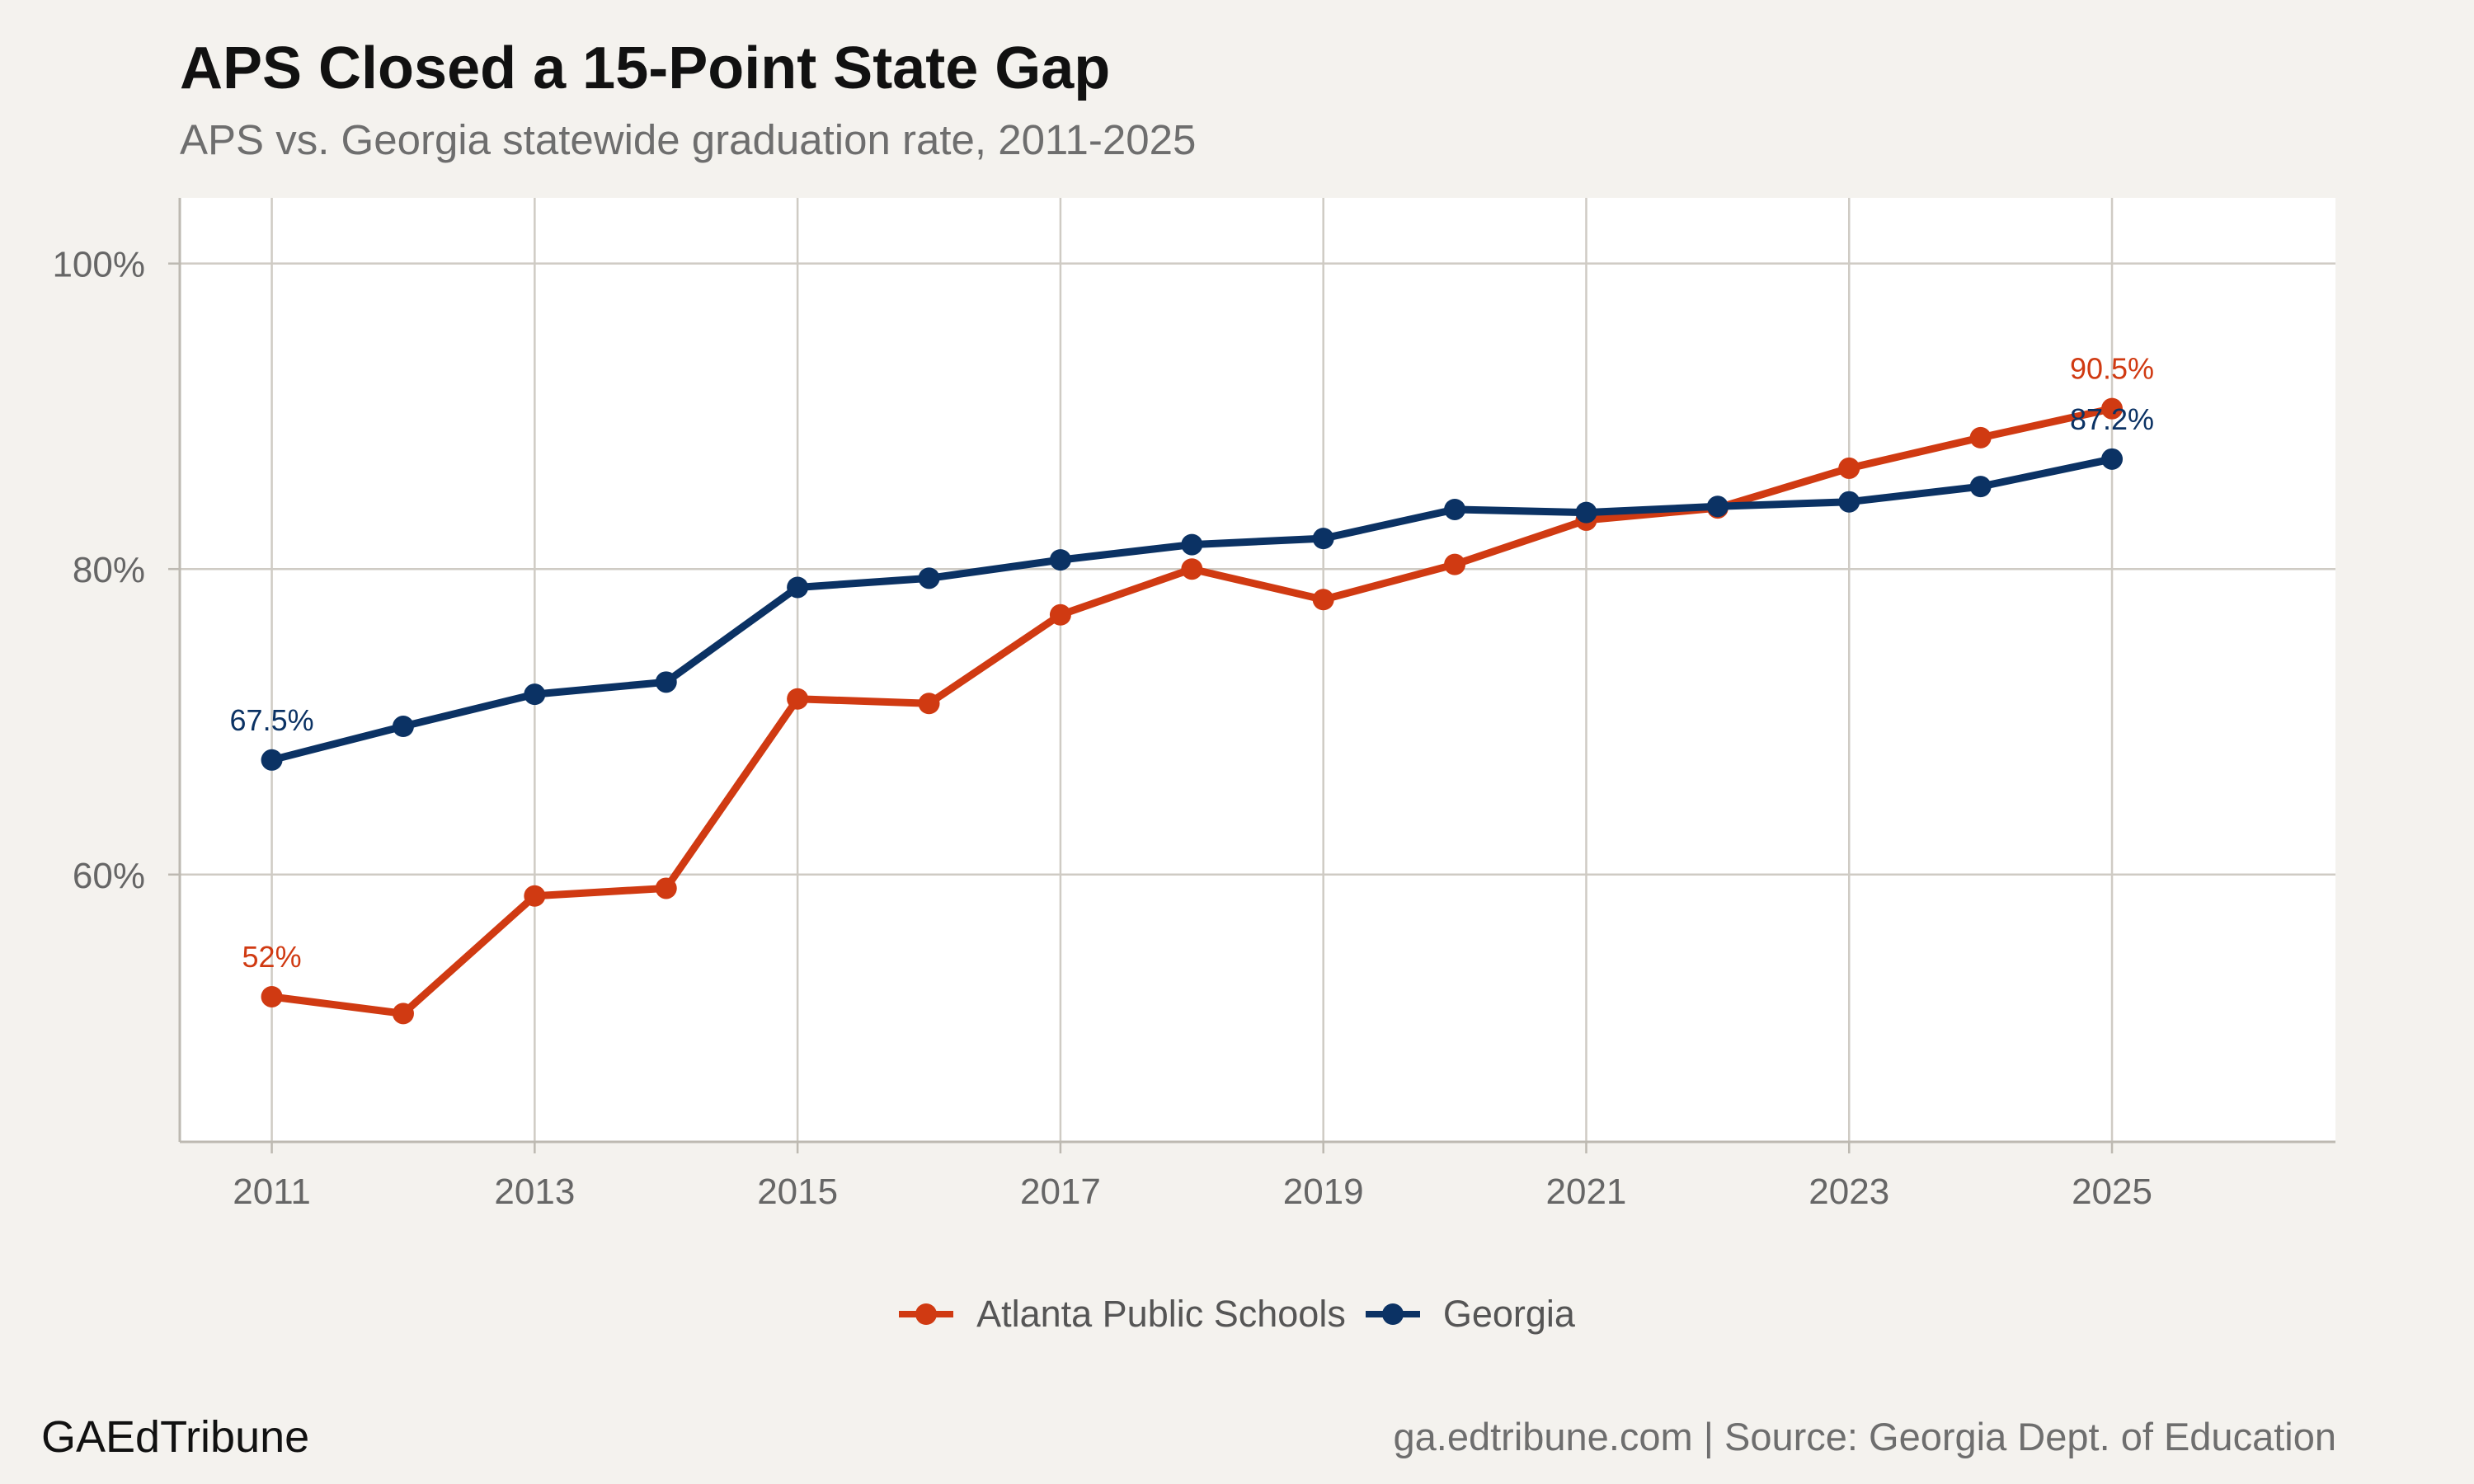  Describe the element at coordinates (175, 1437) in the screenshot. I see `brand-logo-text: GAEdTribune` at that location.